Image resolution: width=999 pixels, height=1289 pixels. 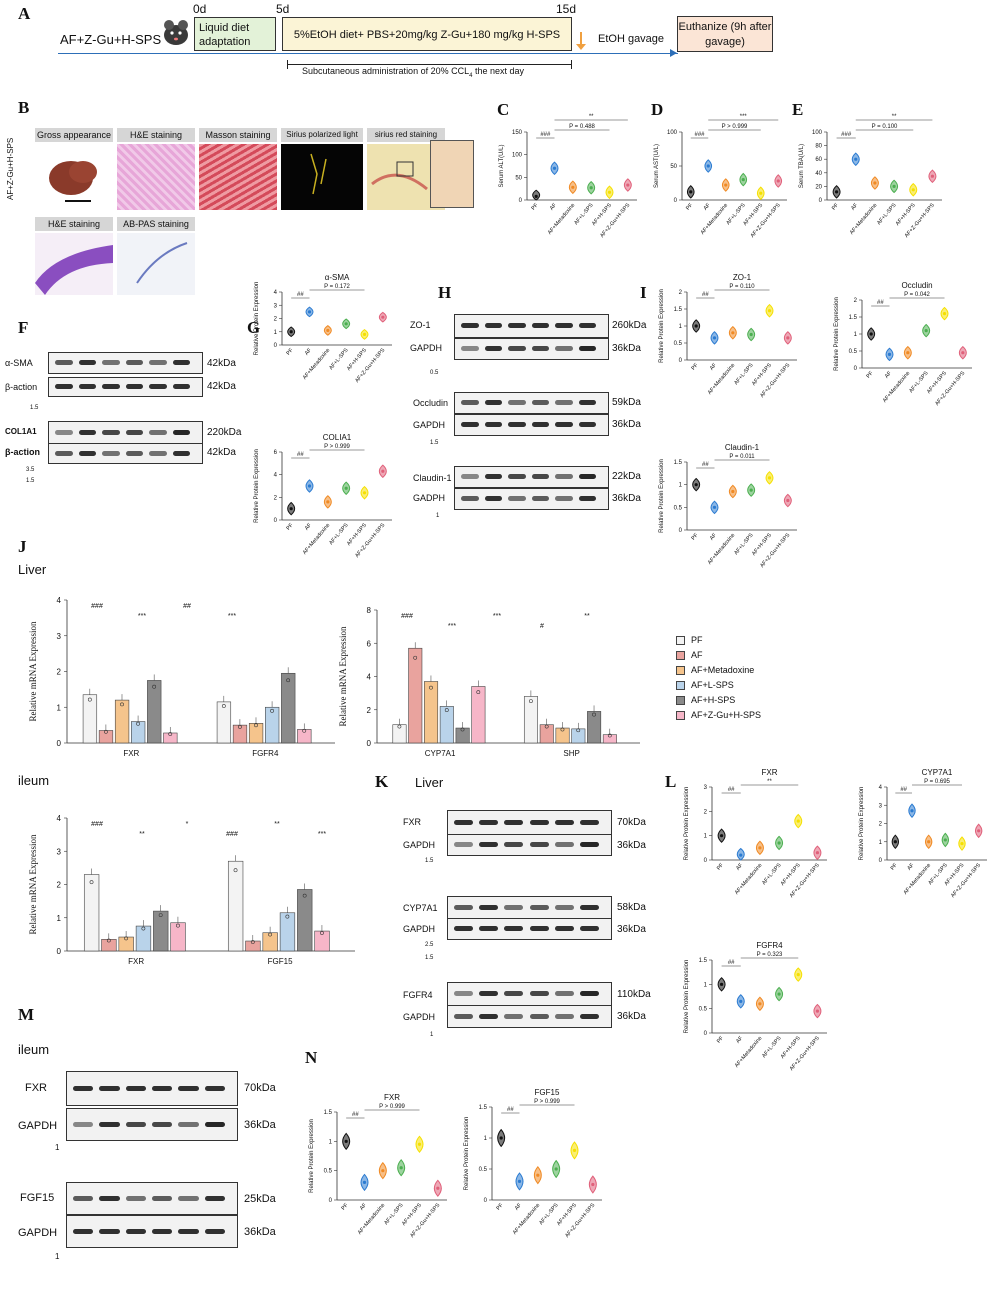 I want to click on gavage-label: EtOH gavage, so click(x=631, y=39).